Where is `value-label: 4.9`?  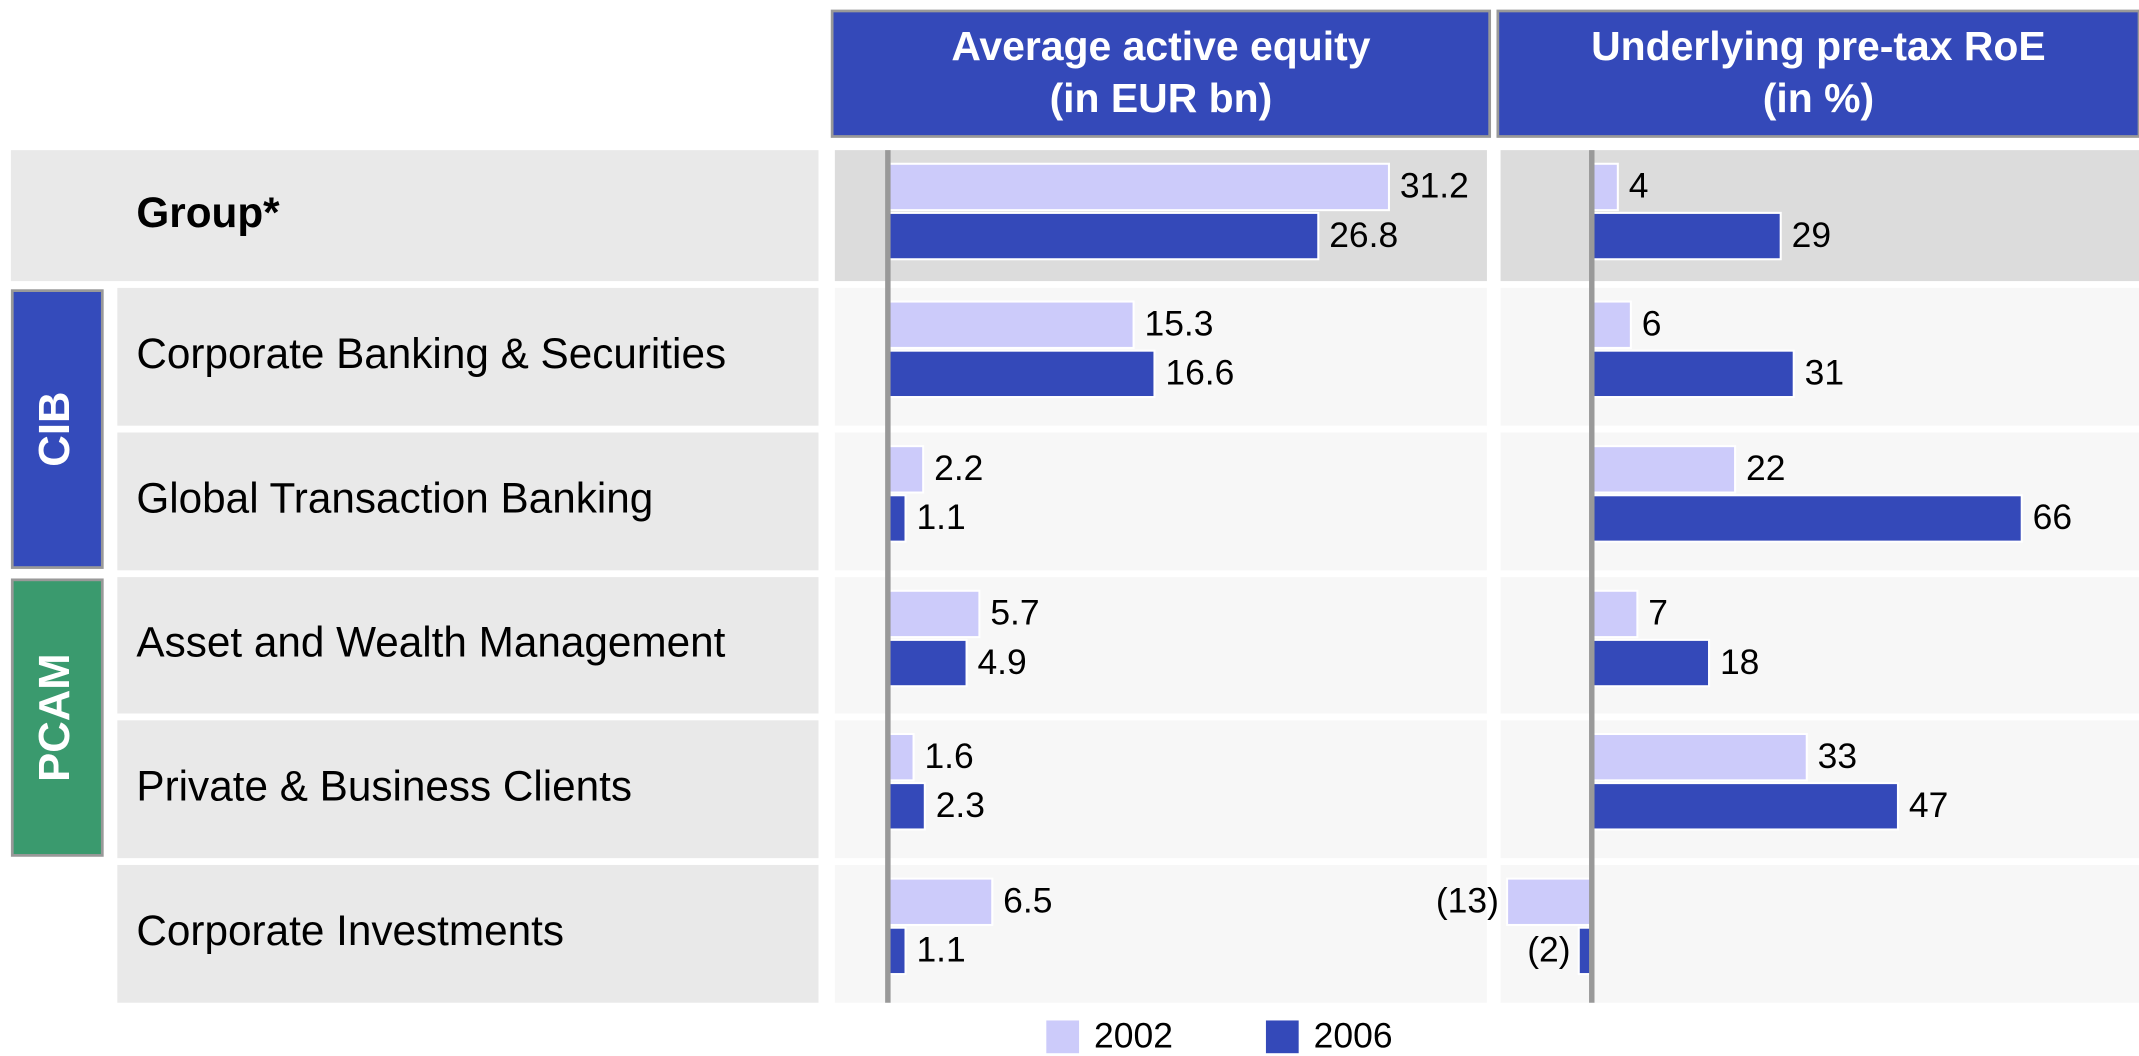
value-label: 4.9 is located at coordinates (1001, 662).